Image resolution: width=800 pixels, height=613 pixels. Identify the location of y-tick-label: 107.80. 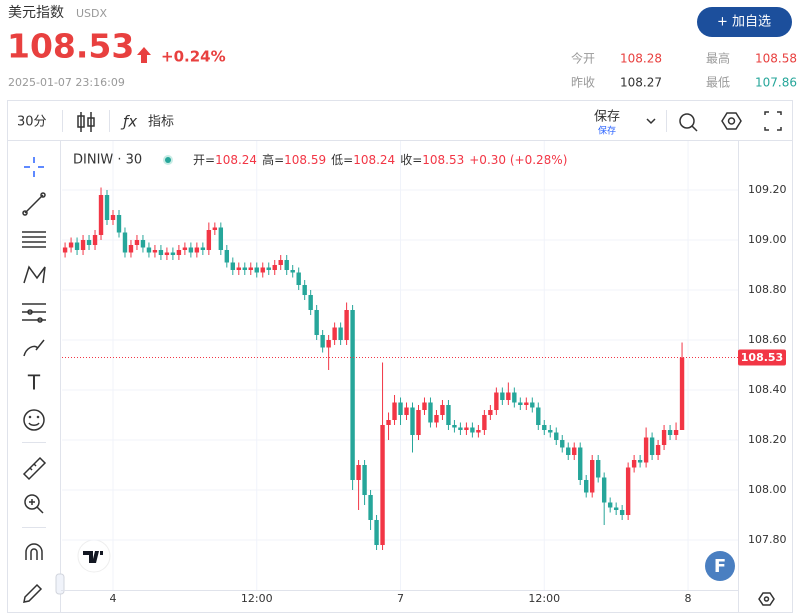
(767, 539).